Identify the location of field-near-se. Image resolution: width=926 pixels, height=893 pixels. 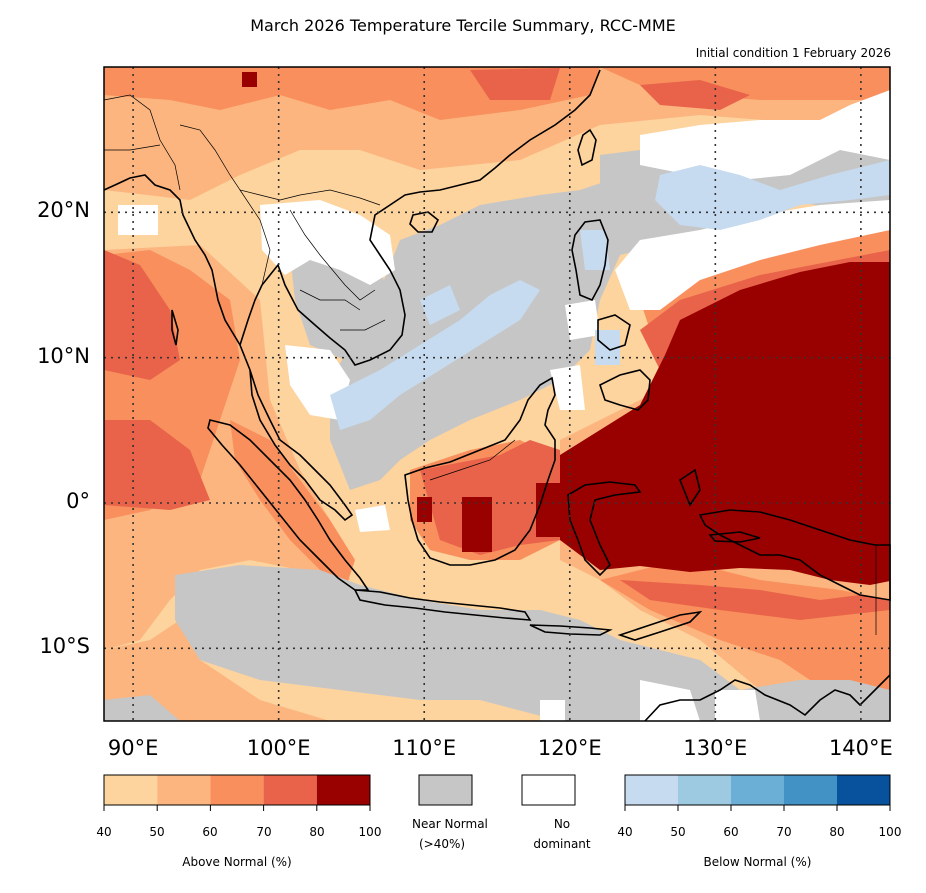
(815, 700).